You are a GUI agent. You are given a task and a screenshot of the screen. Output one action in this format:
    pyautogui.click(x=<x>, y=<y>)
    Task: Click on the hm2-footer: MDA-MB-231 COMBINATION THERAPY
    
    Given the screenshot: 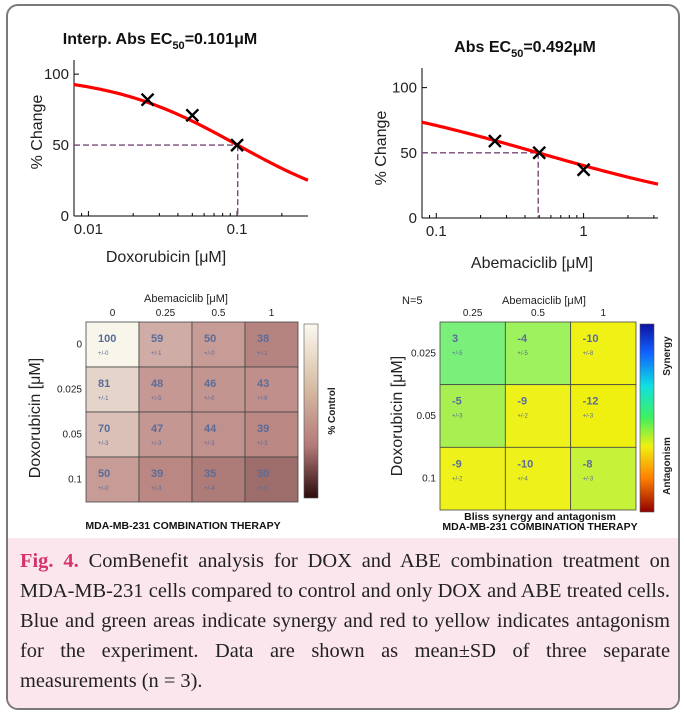 What is the action you would take?
    pyautogui.click(x=539, y=527)
    